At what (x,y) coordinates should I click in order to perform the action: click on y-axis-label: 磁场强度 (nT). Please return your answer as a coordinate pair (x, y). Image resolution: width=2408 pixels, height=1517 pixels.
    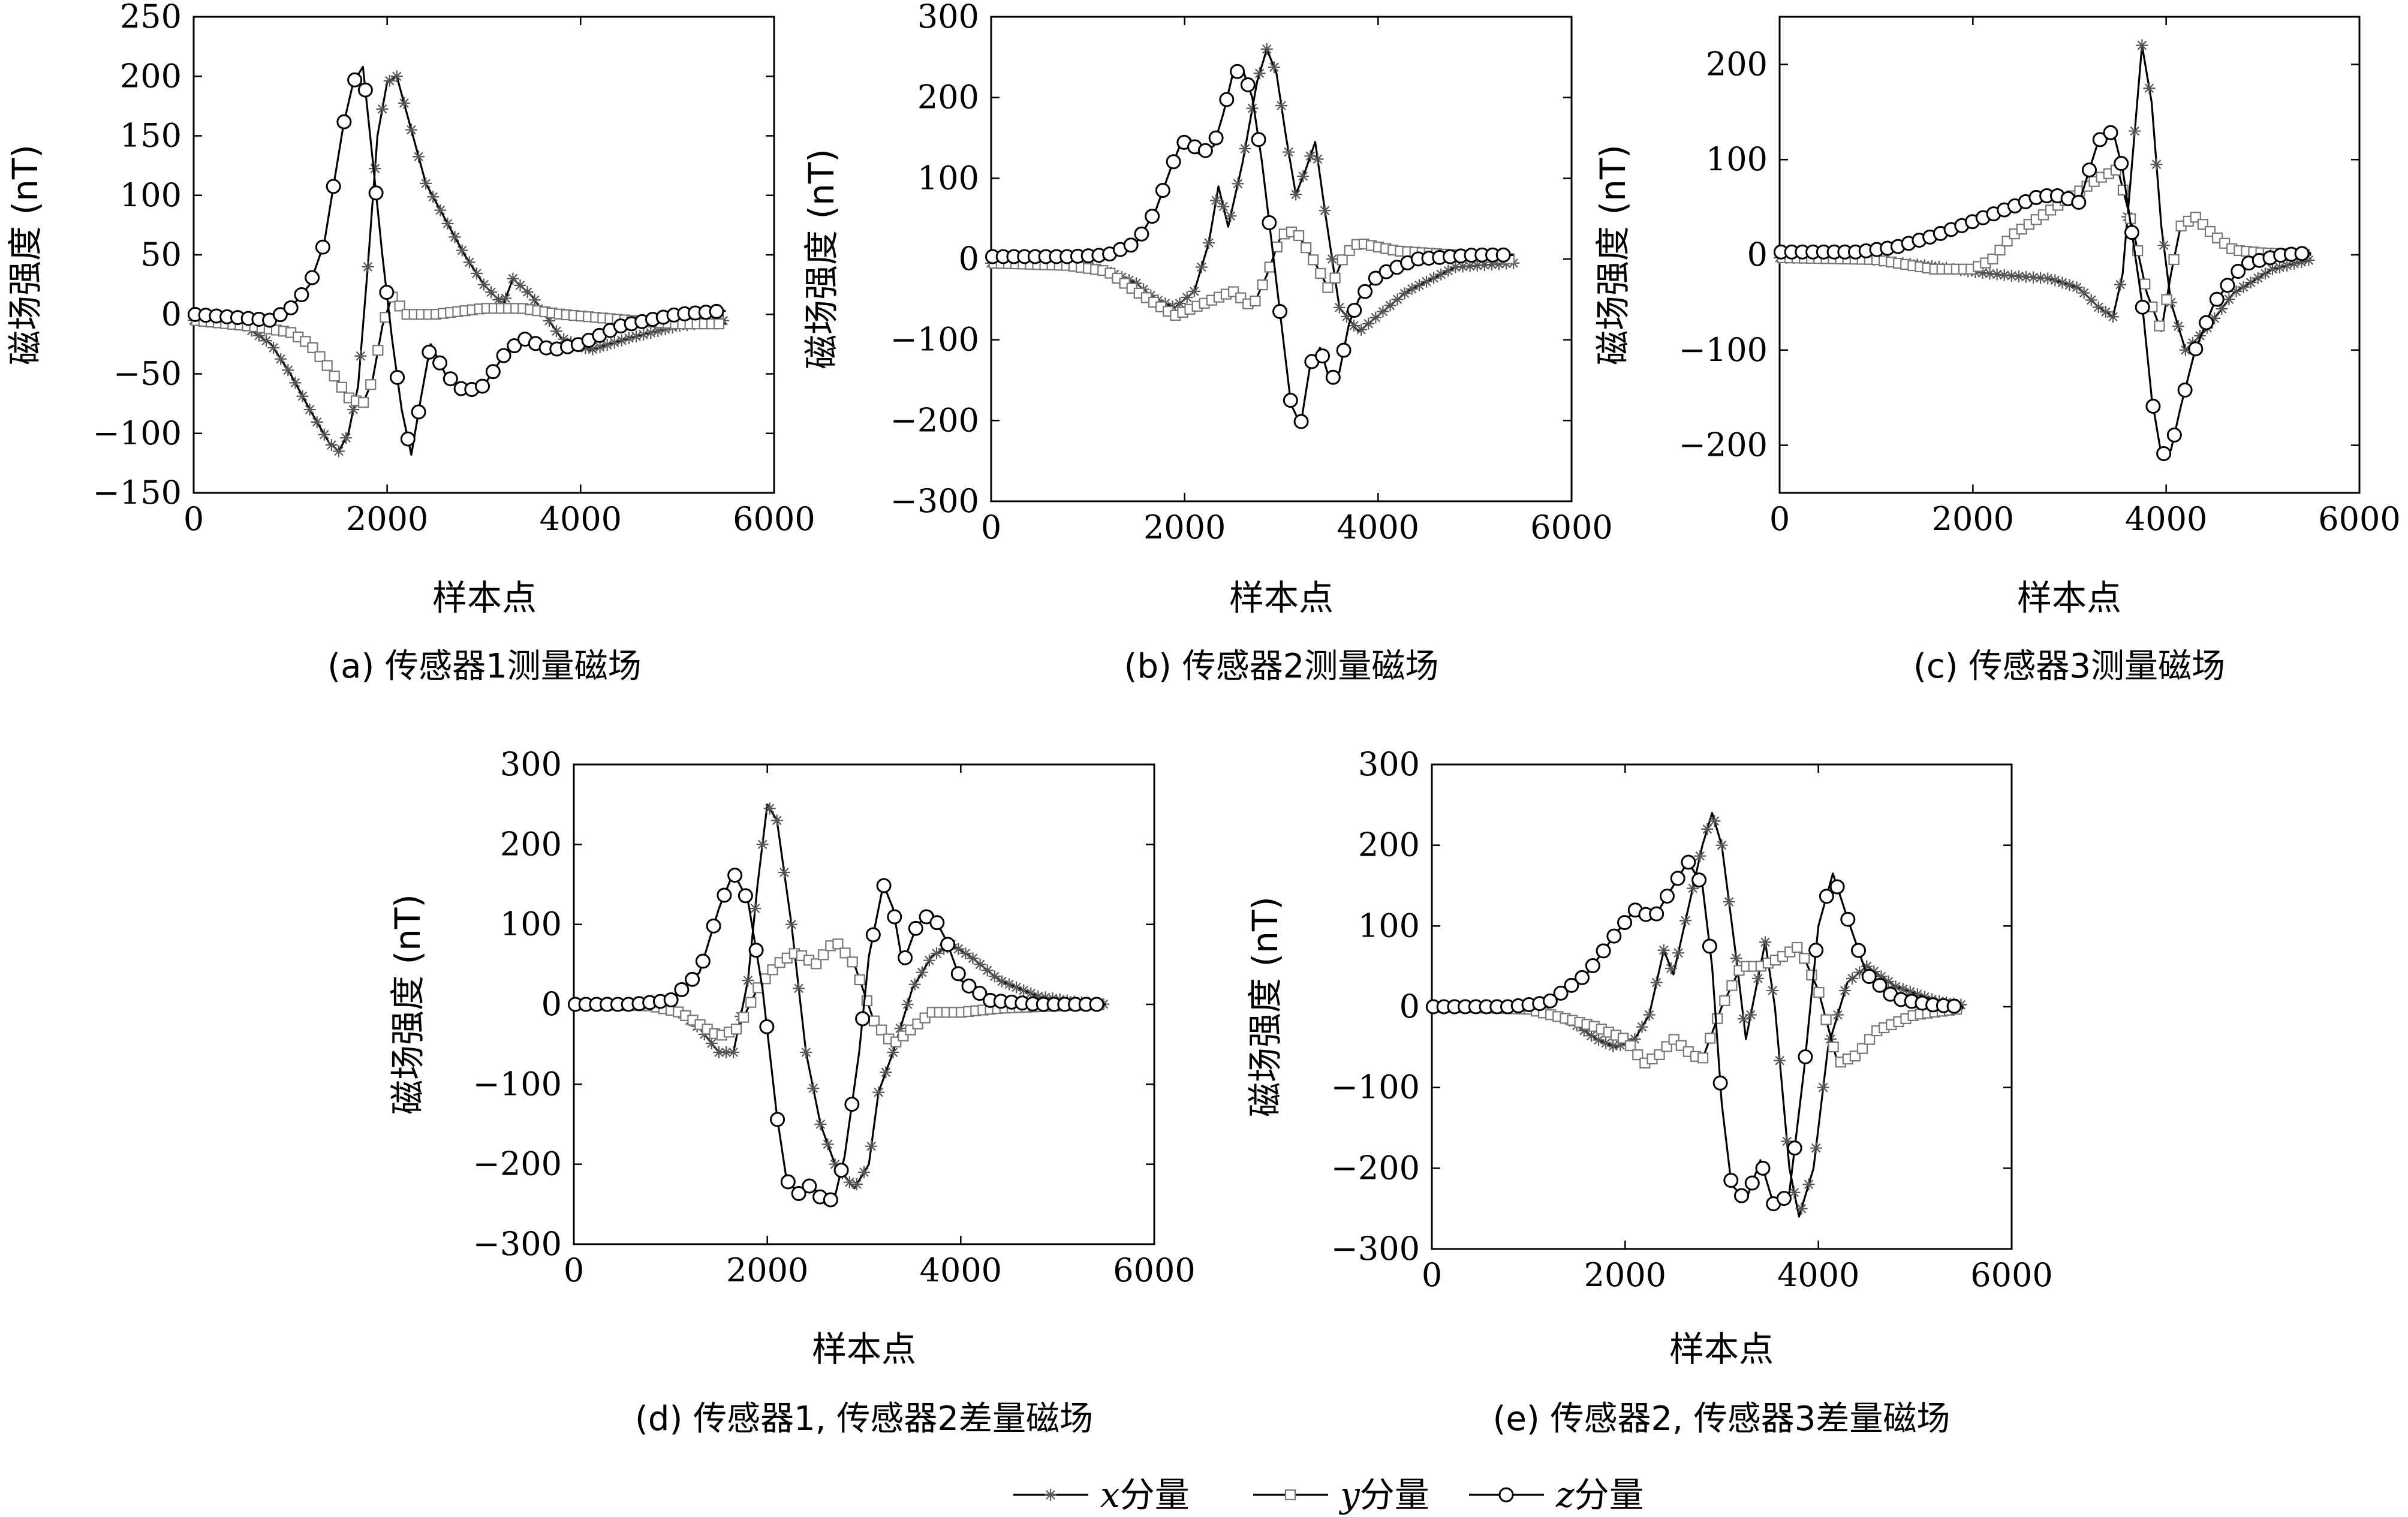
    Looking at the image, I should click on (1613, 255).